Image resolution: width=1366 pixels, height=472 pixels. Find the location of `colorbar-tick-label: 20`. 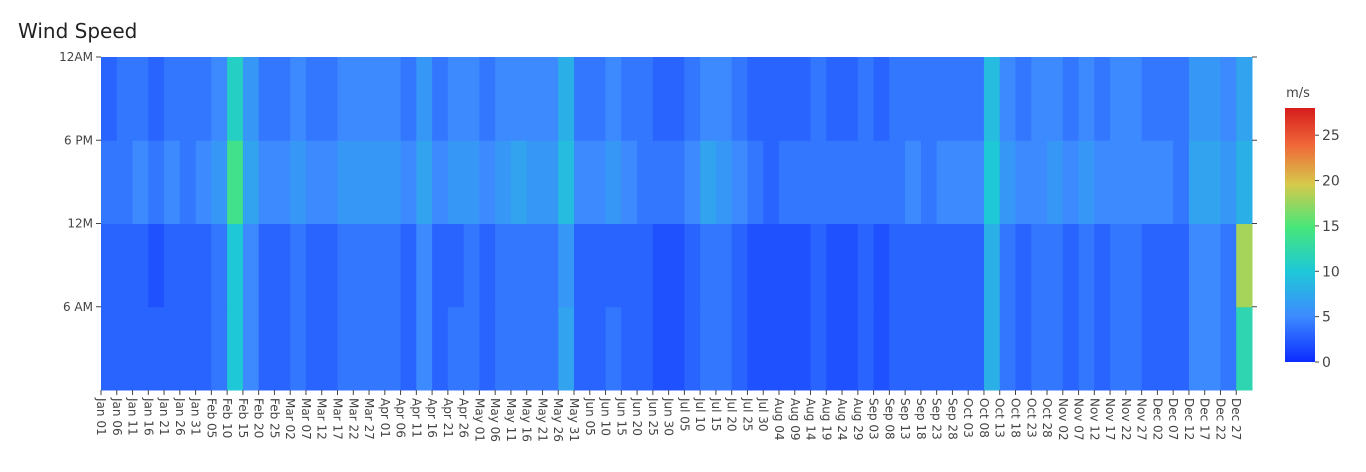

colorbar-tick-label: 20 is located at coordinates (1331, 182).